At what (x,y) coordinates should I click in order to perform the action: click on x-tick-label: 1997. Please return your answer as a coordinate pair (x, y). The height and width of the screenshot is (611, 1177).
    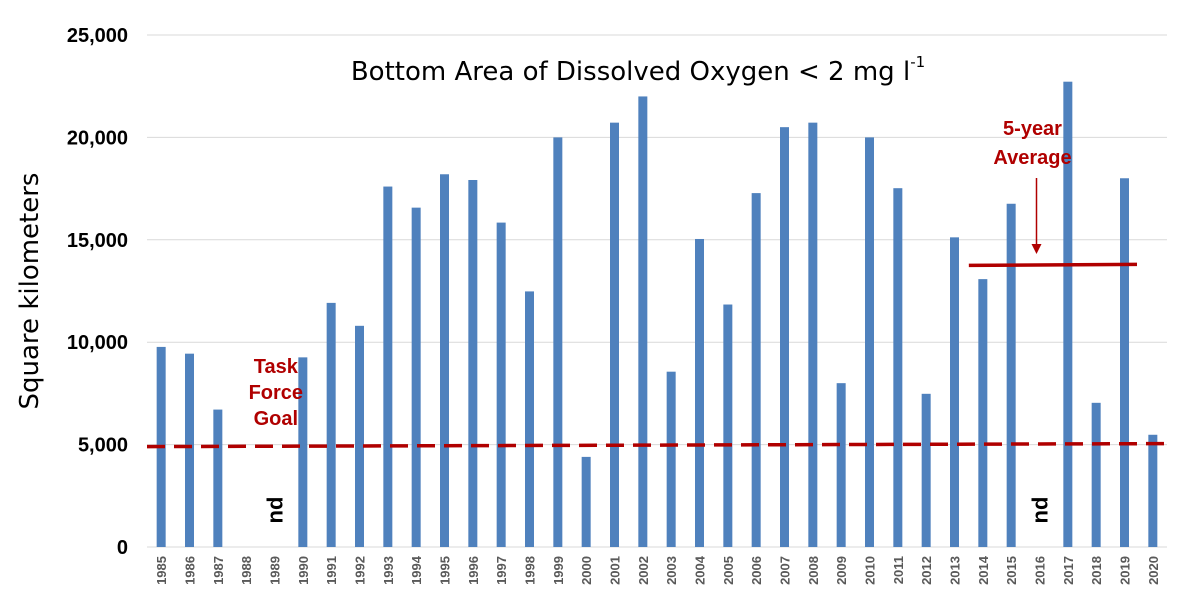
    Looking at the image, I should click on (501, 570).